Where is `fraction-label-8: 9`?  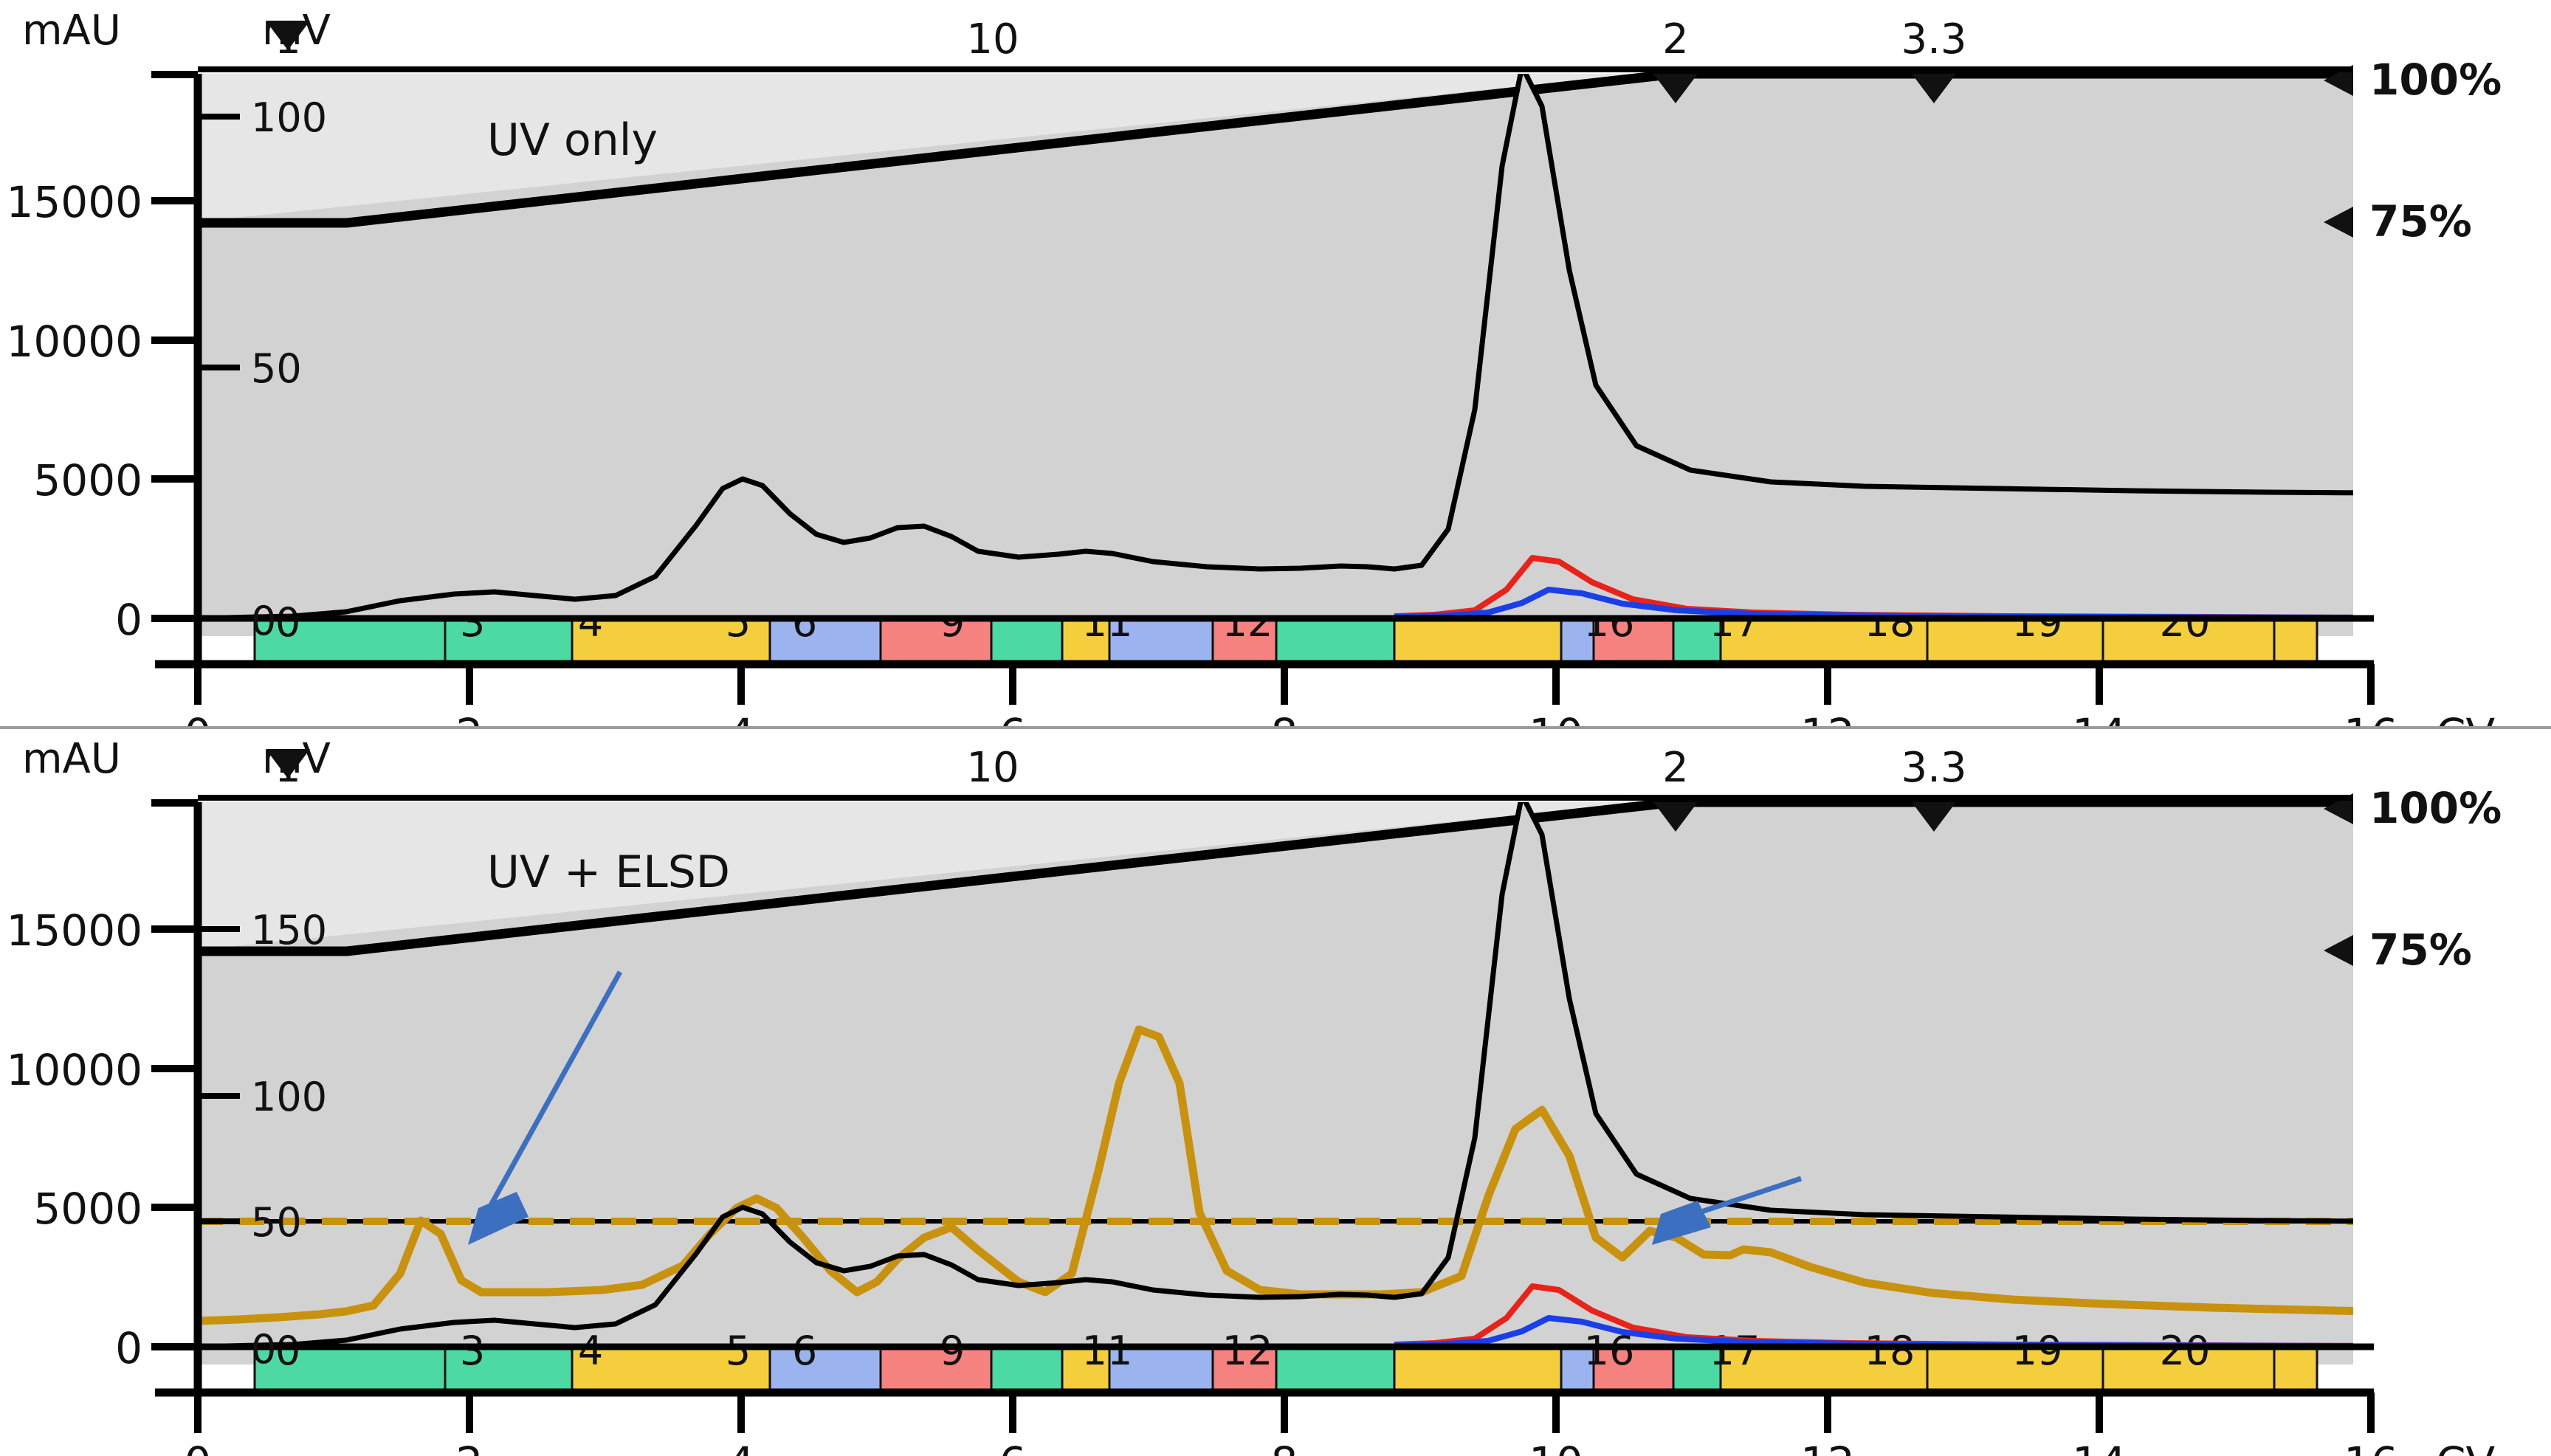 fraction-label-8: 9 is located at coordinates (952, 1351).